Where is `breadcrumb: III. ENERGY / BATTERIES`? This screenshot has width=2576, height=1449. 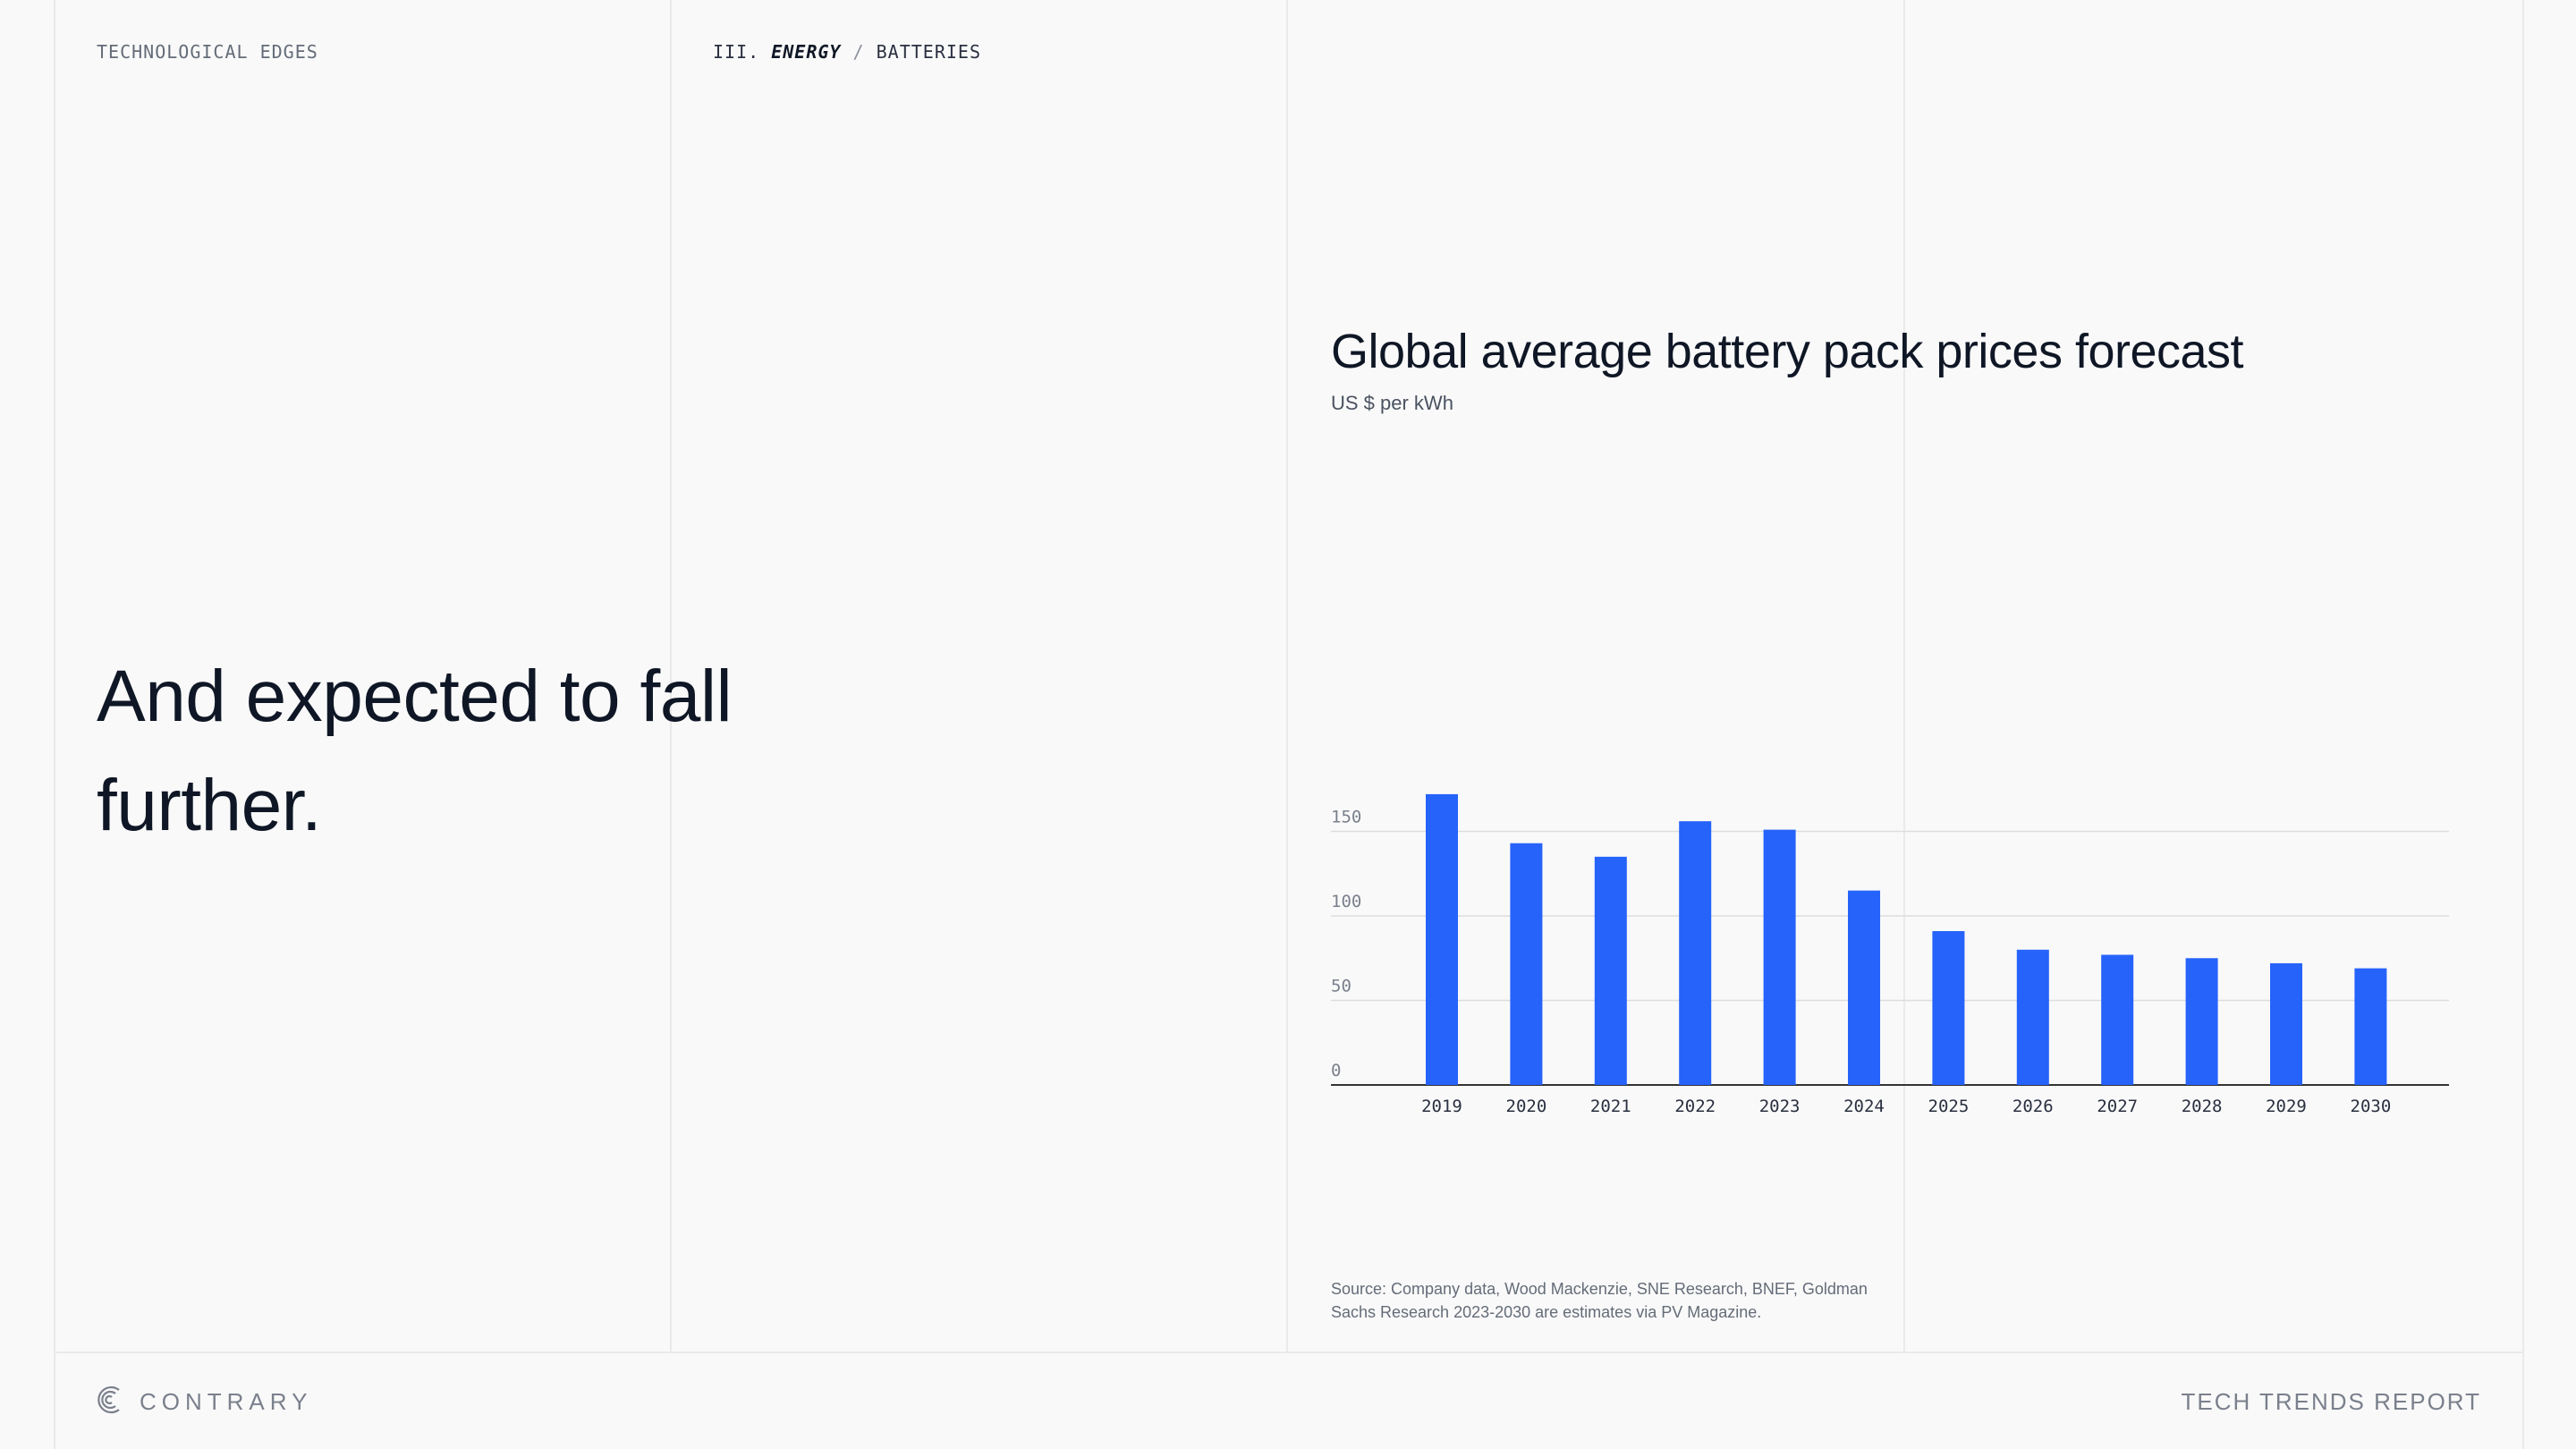 breadcrumb: III. ENERGY / BATTERIES is located at coordinates (847, 52).